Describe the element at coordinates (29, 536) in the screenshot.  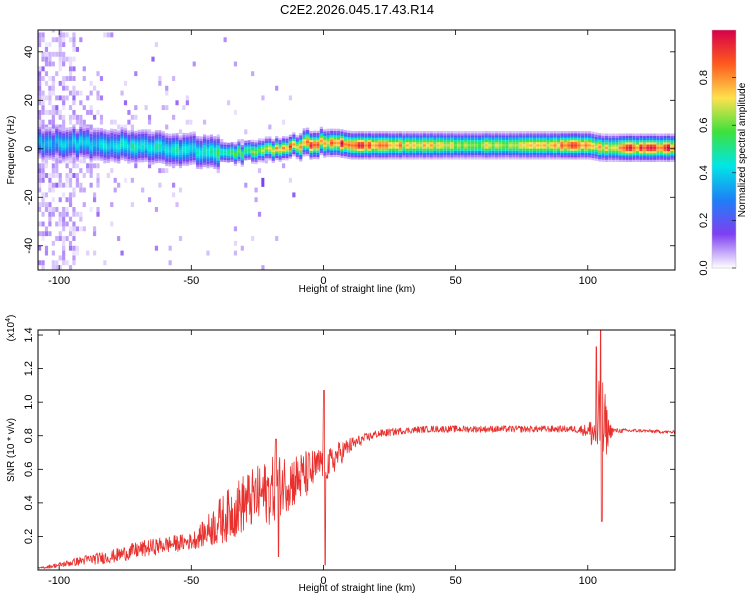
I see `y-tick-label: 0.2` at that location.